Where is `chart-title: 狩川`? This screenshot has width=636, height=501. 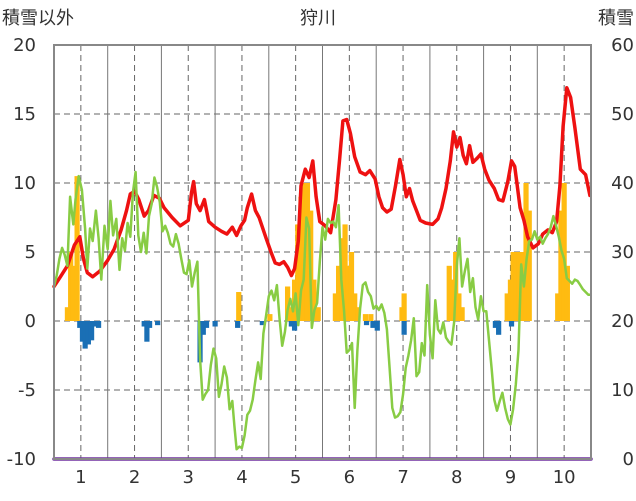
chart-title: 狩川 is located at coordinates (318, 18).